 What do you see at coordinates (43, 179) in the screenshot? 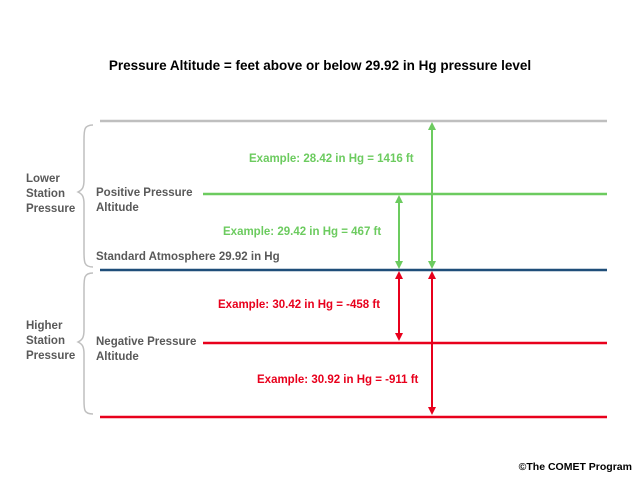
I see `lower-label-line-1: Lower` at bounding box center [43, 179].